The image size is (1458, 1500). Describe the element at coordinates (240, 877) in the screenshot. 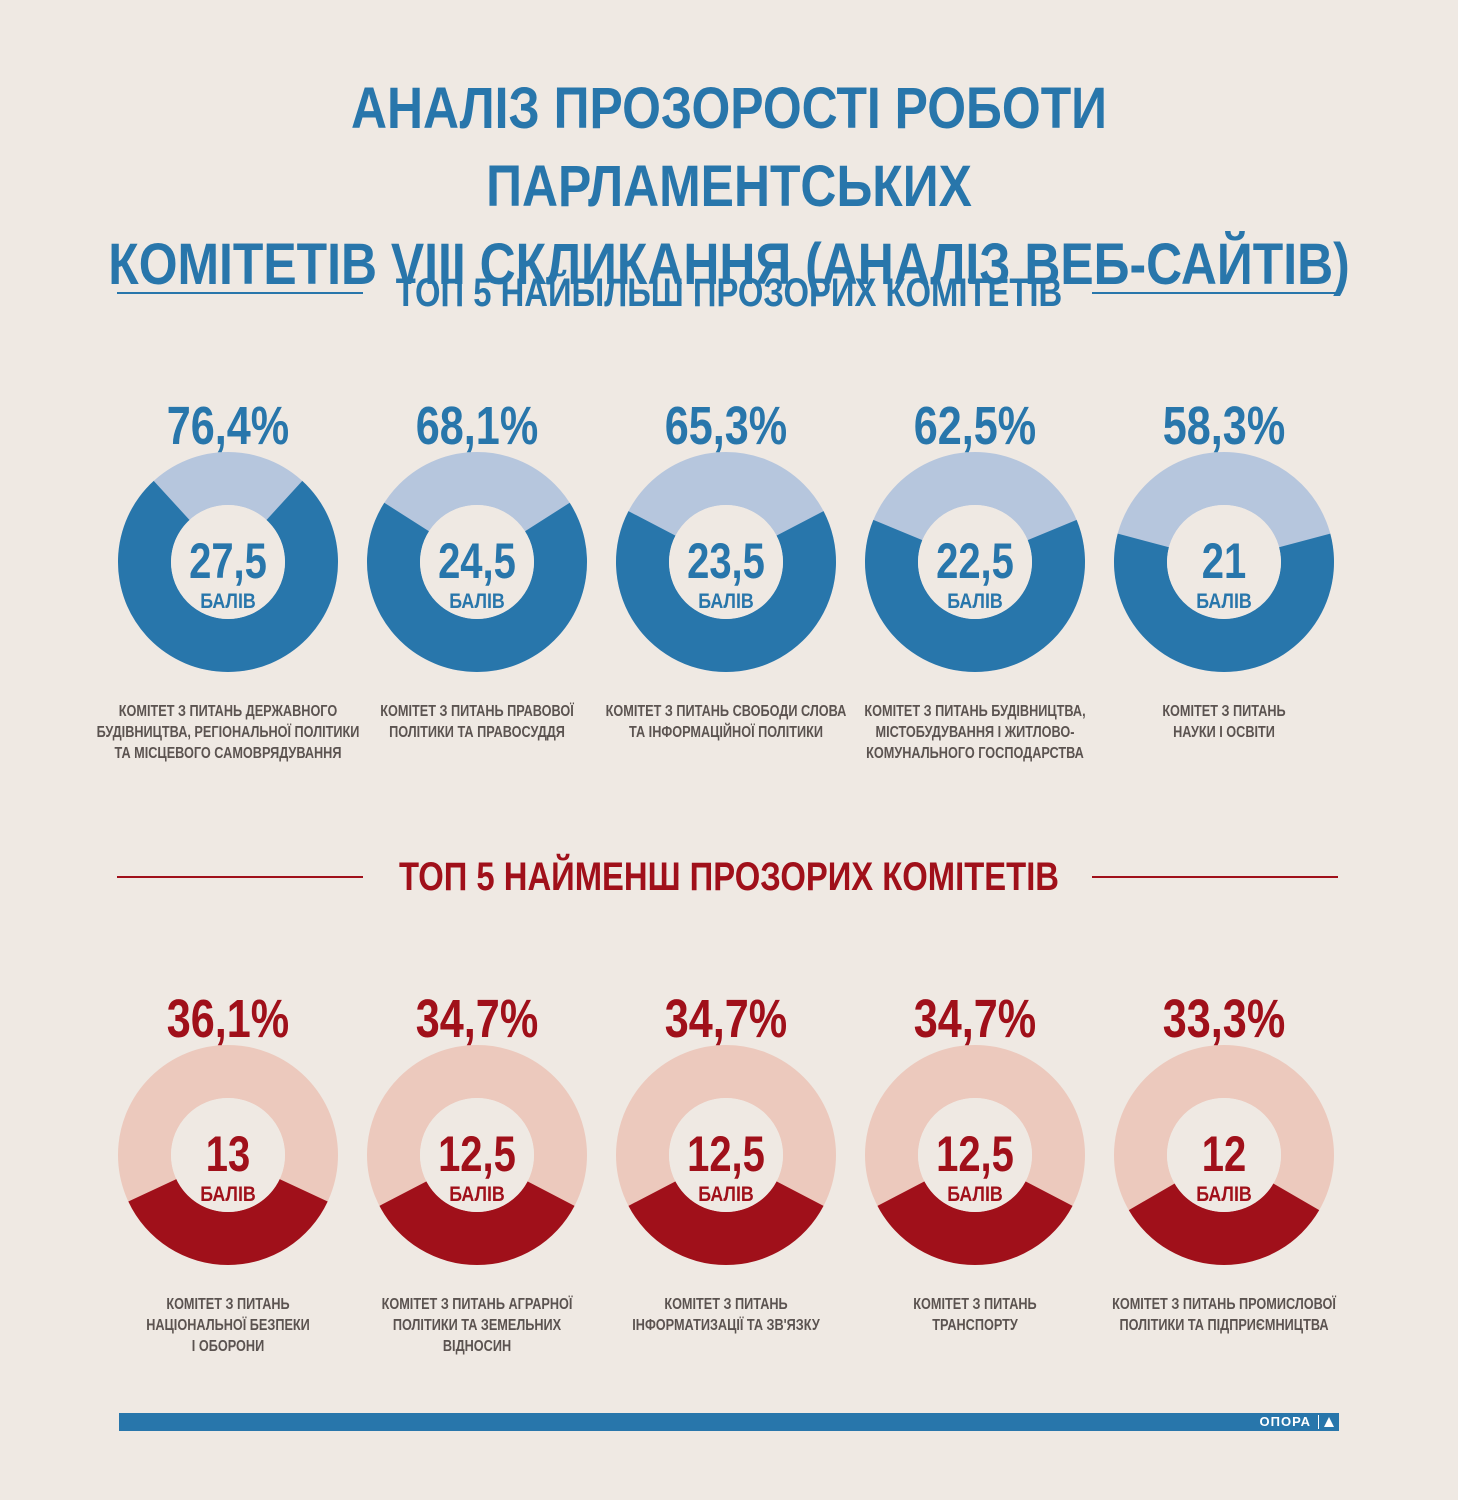

I see `bottom-header-rule-left` at that location.